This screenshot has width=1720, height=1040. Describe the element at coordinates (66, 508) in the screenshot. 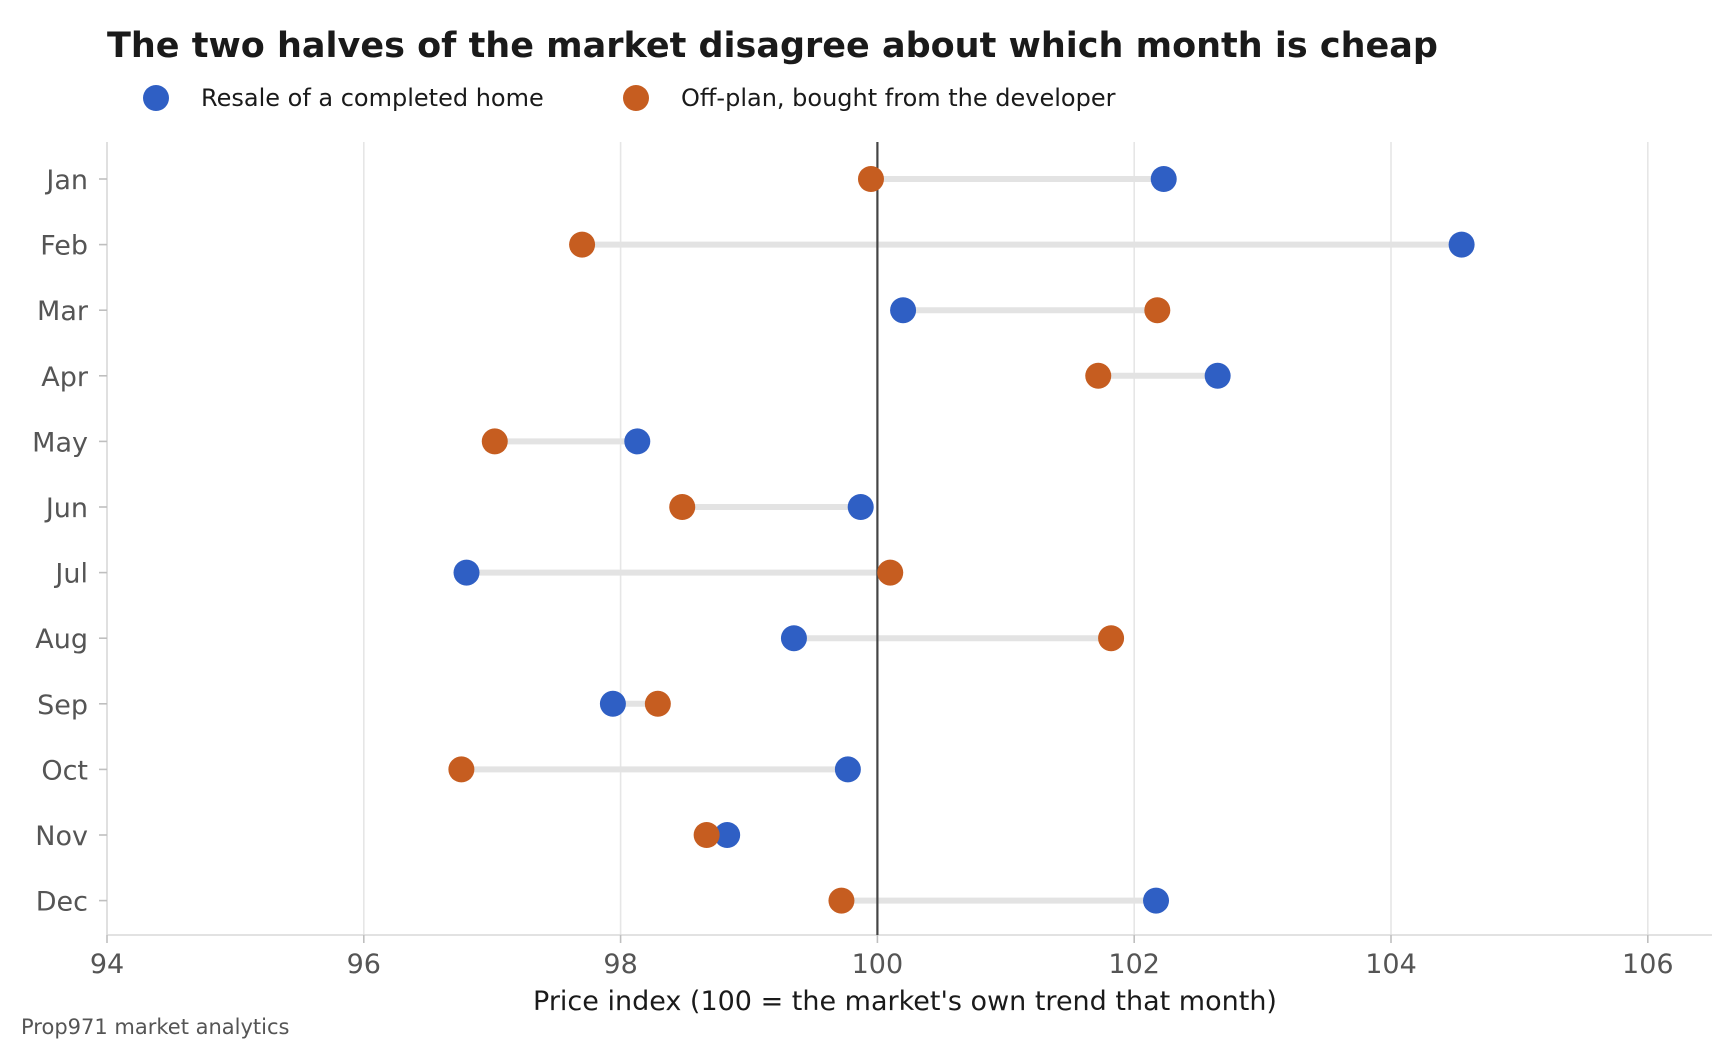

I see `y-tick-label-jun: Jun` at that location.